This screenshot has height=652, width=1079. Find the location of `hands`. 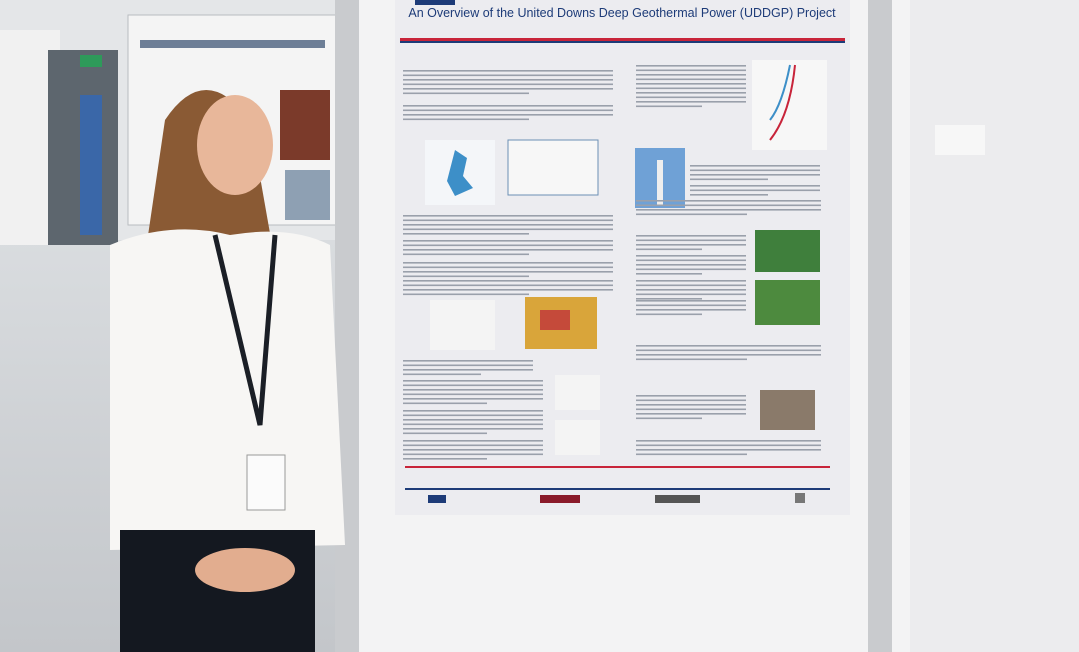

hands is located at coordinates (245, 570).